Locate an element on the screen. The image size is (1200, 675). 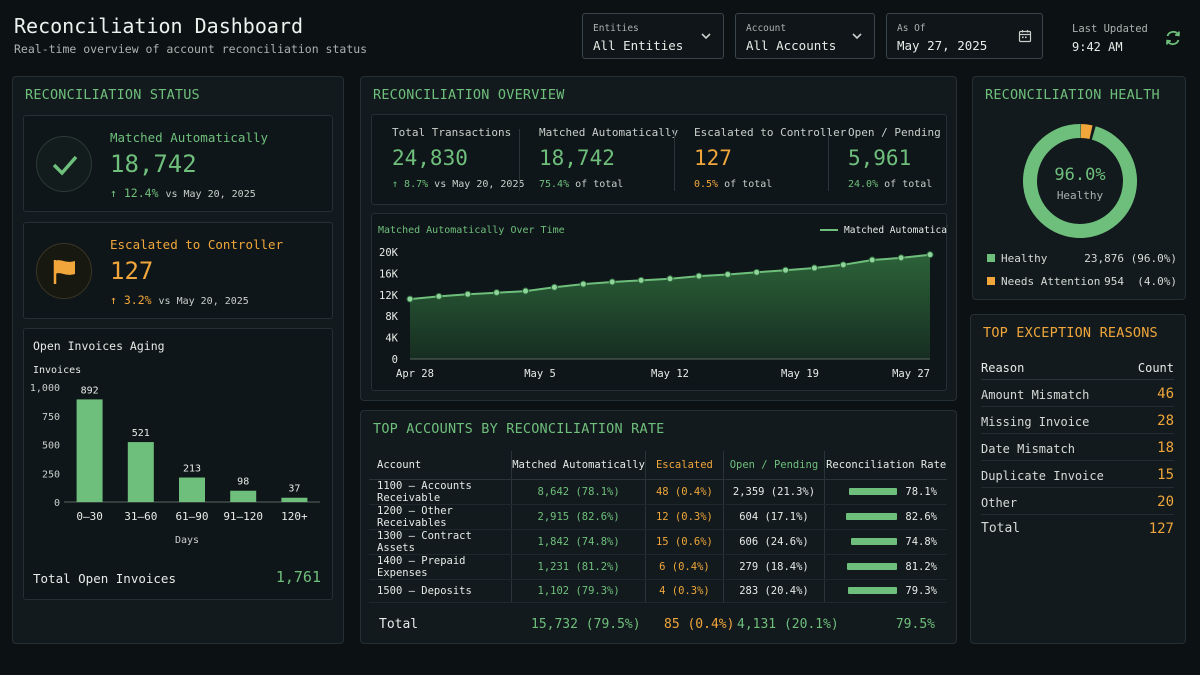
cell-account: 1300 – Contract Assets is located at coordinates (440, 542).